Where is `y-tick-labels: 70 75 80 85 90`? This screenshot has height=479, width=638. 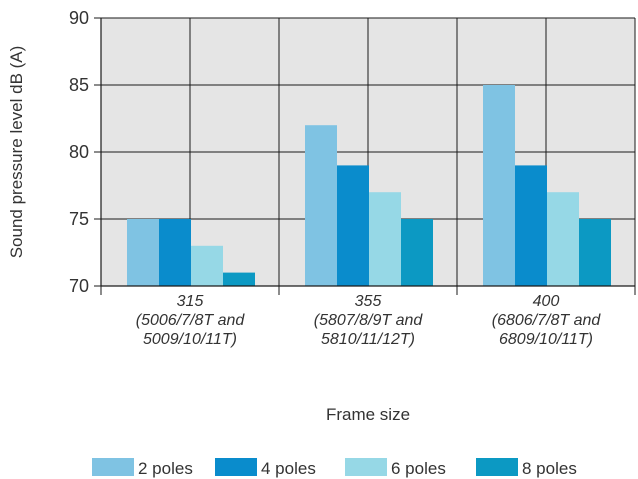 y-tick-labels: 70 75 80 85 90 is located at coordinates (79, 152).